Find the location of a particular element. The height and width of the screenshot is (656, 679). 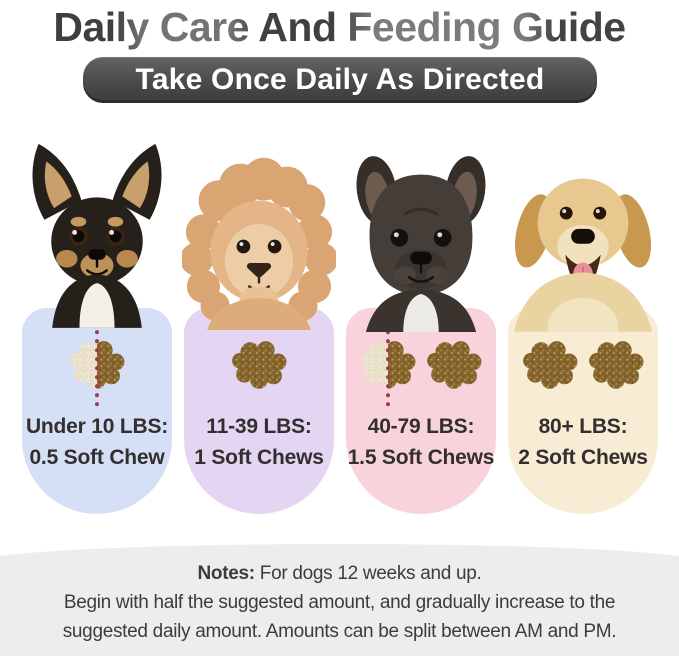

page-title: Daily Care And Feeding Guide is located at coordinates (339, 27).